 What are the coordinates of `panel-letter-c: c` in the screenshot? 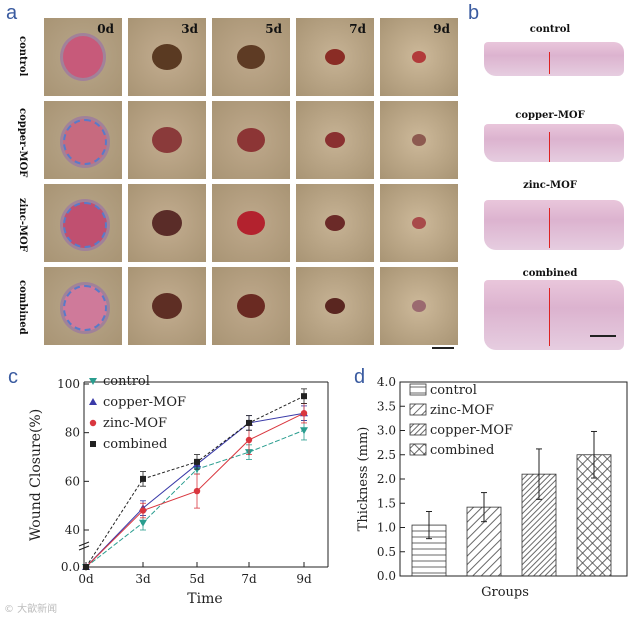 It's located at (13, 377).